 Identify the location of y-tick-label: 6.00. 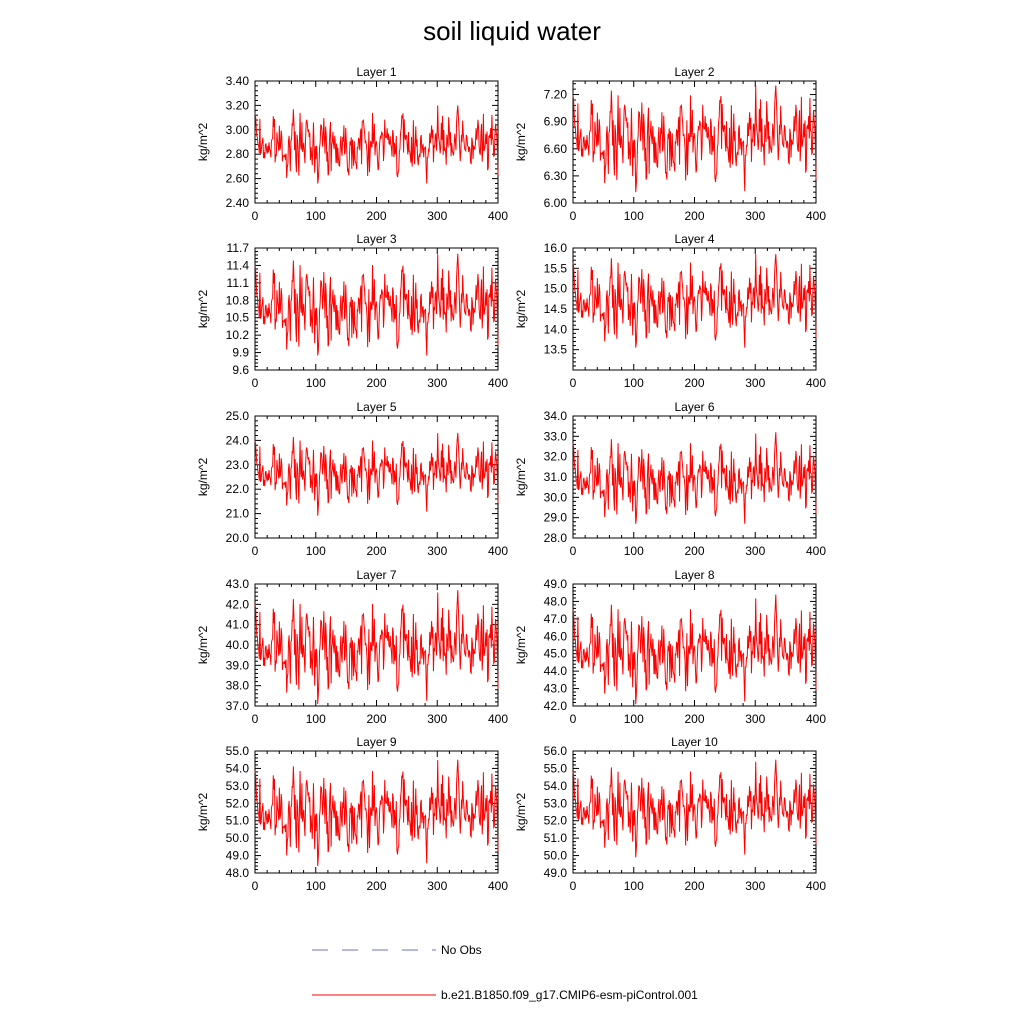
(556, 203).